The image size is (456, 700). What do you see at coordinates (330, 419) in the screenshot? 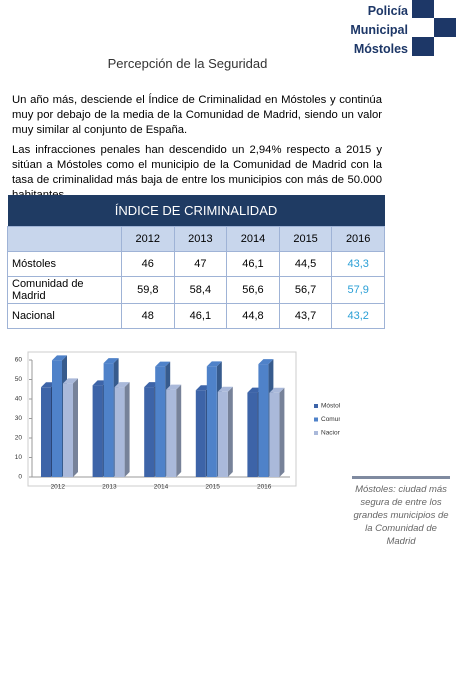
I see `legend-label: Comunidad de Madrid` at bounding box center [330, 419].